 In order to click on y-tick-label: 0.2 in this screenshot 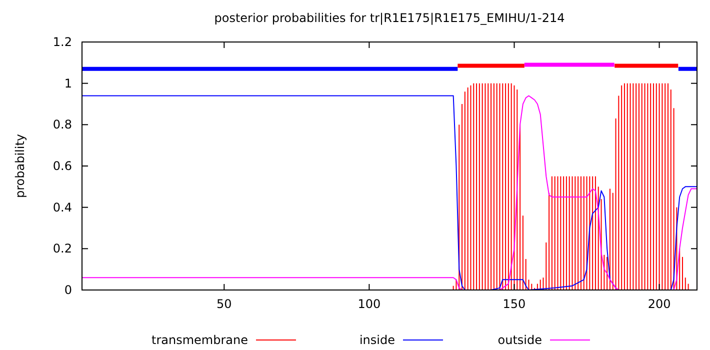, I will do `click(62, 249)`.